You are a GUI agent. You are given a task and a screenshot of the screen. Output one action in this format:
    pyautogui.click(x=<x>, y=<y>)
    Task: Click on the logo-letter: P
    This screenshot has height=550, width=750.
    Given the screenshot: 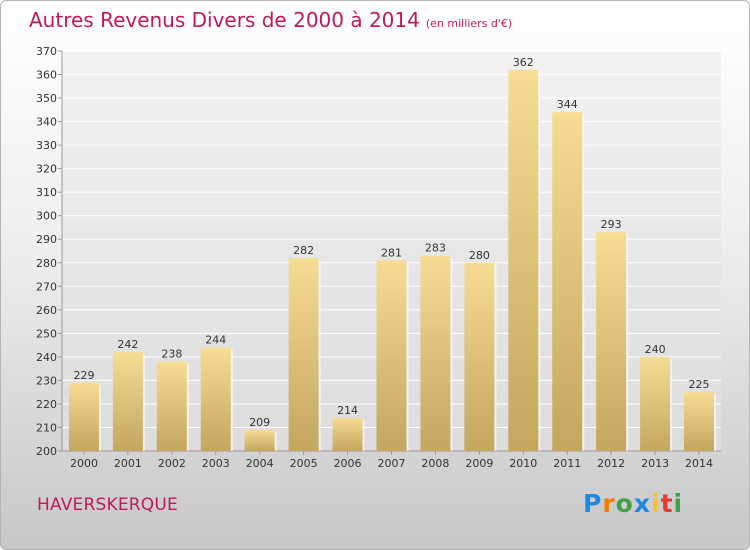 What is the action you would take?
    pyautogui.click(x=593, y=503)
    